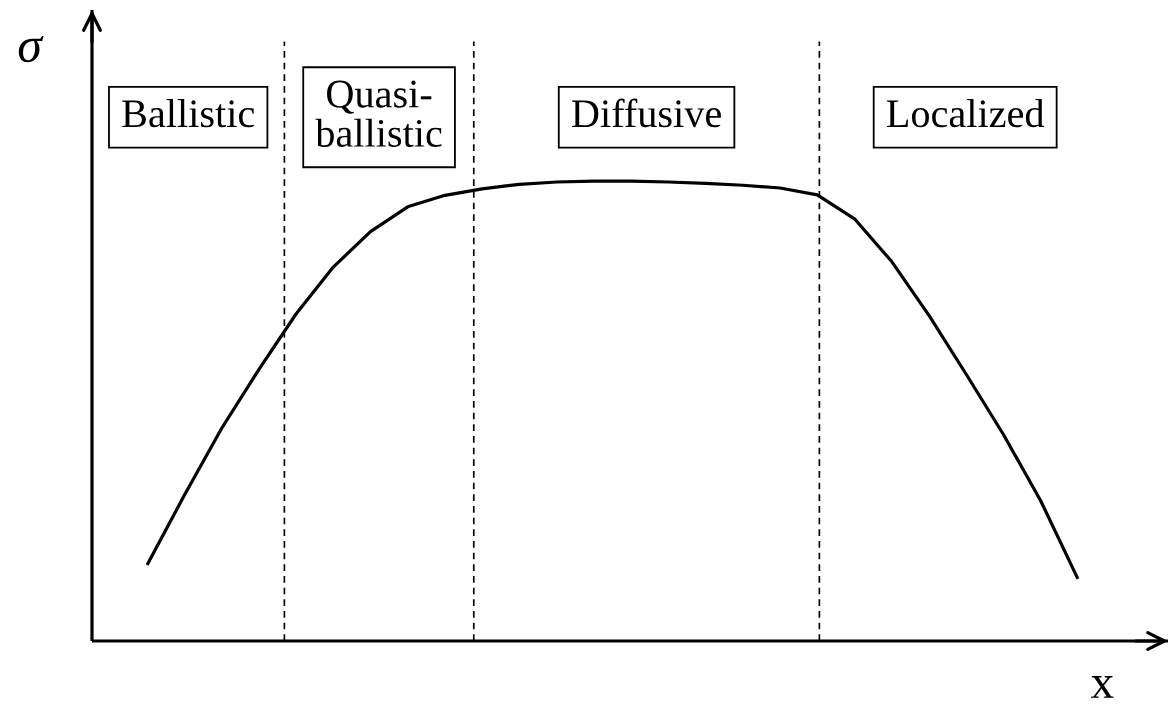 The height and width of the screenshot is (704, 1173). Describe the element at coordinates (1102, 687) in the screenshot. I see `x-axis-title: x` at that location.